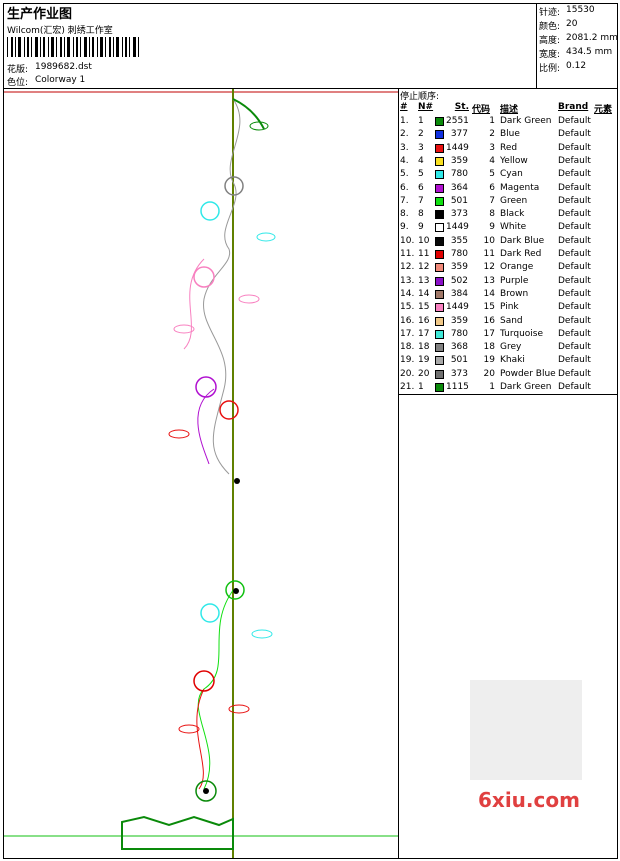 The image size is (620, 861). Describe the element at coordinates (522, 240) in the screenshot. I see `row-desc: Dark Blue` at that location.